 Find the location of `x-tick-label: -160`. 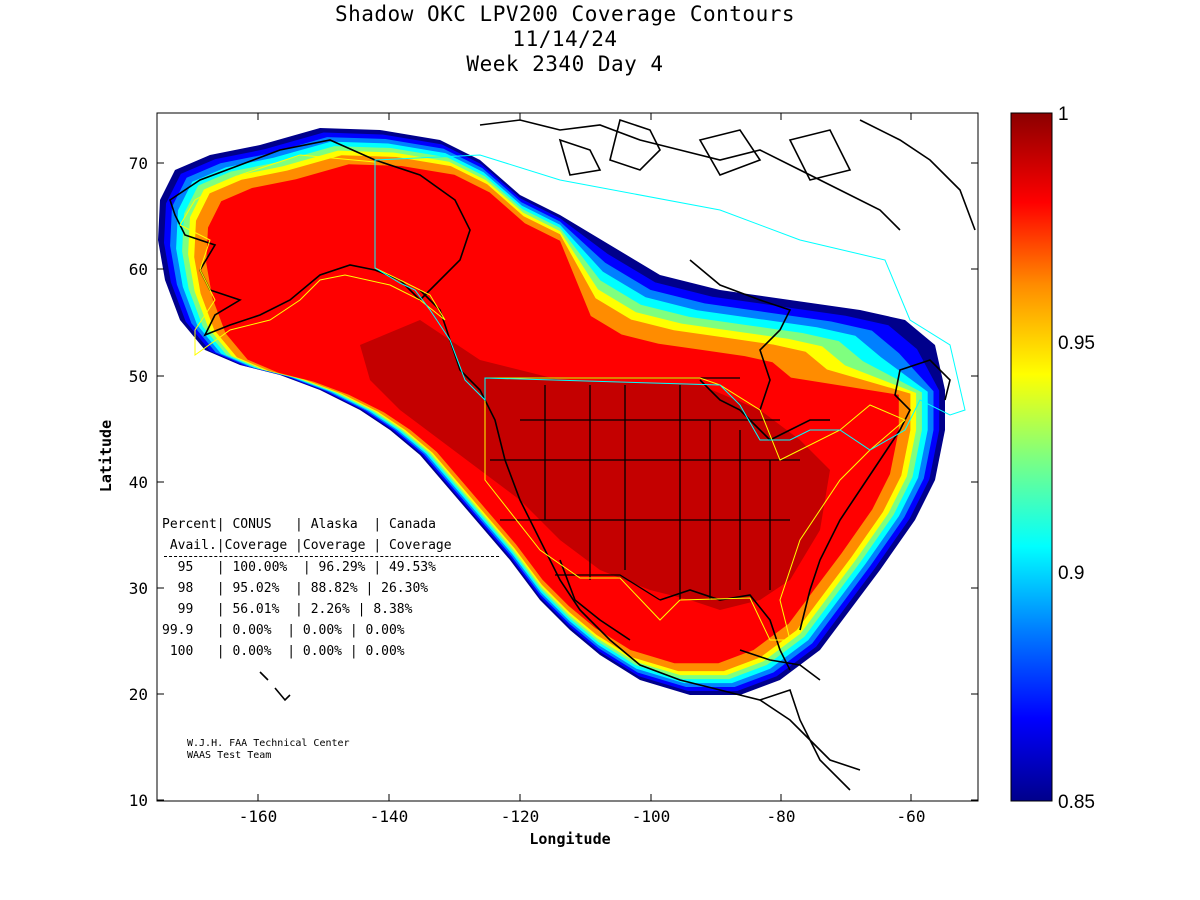

x-tick-label: -160 is located at coordinates (258, 816).